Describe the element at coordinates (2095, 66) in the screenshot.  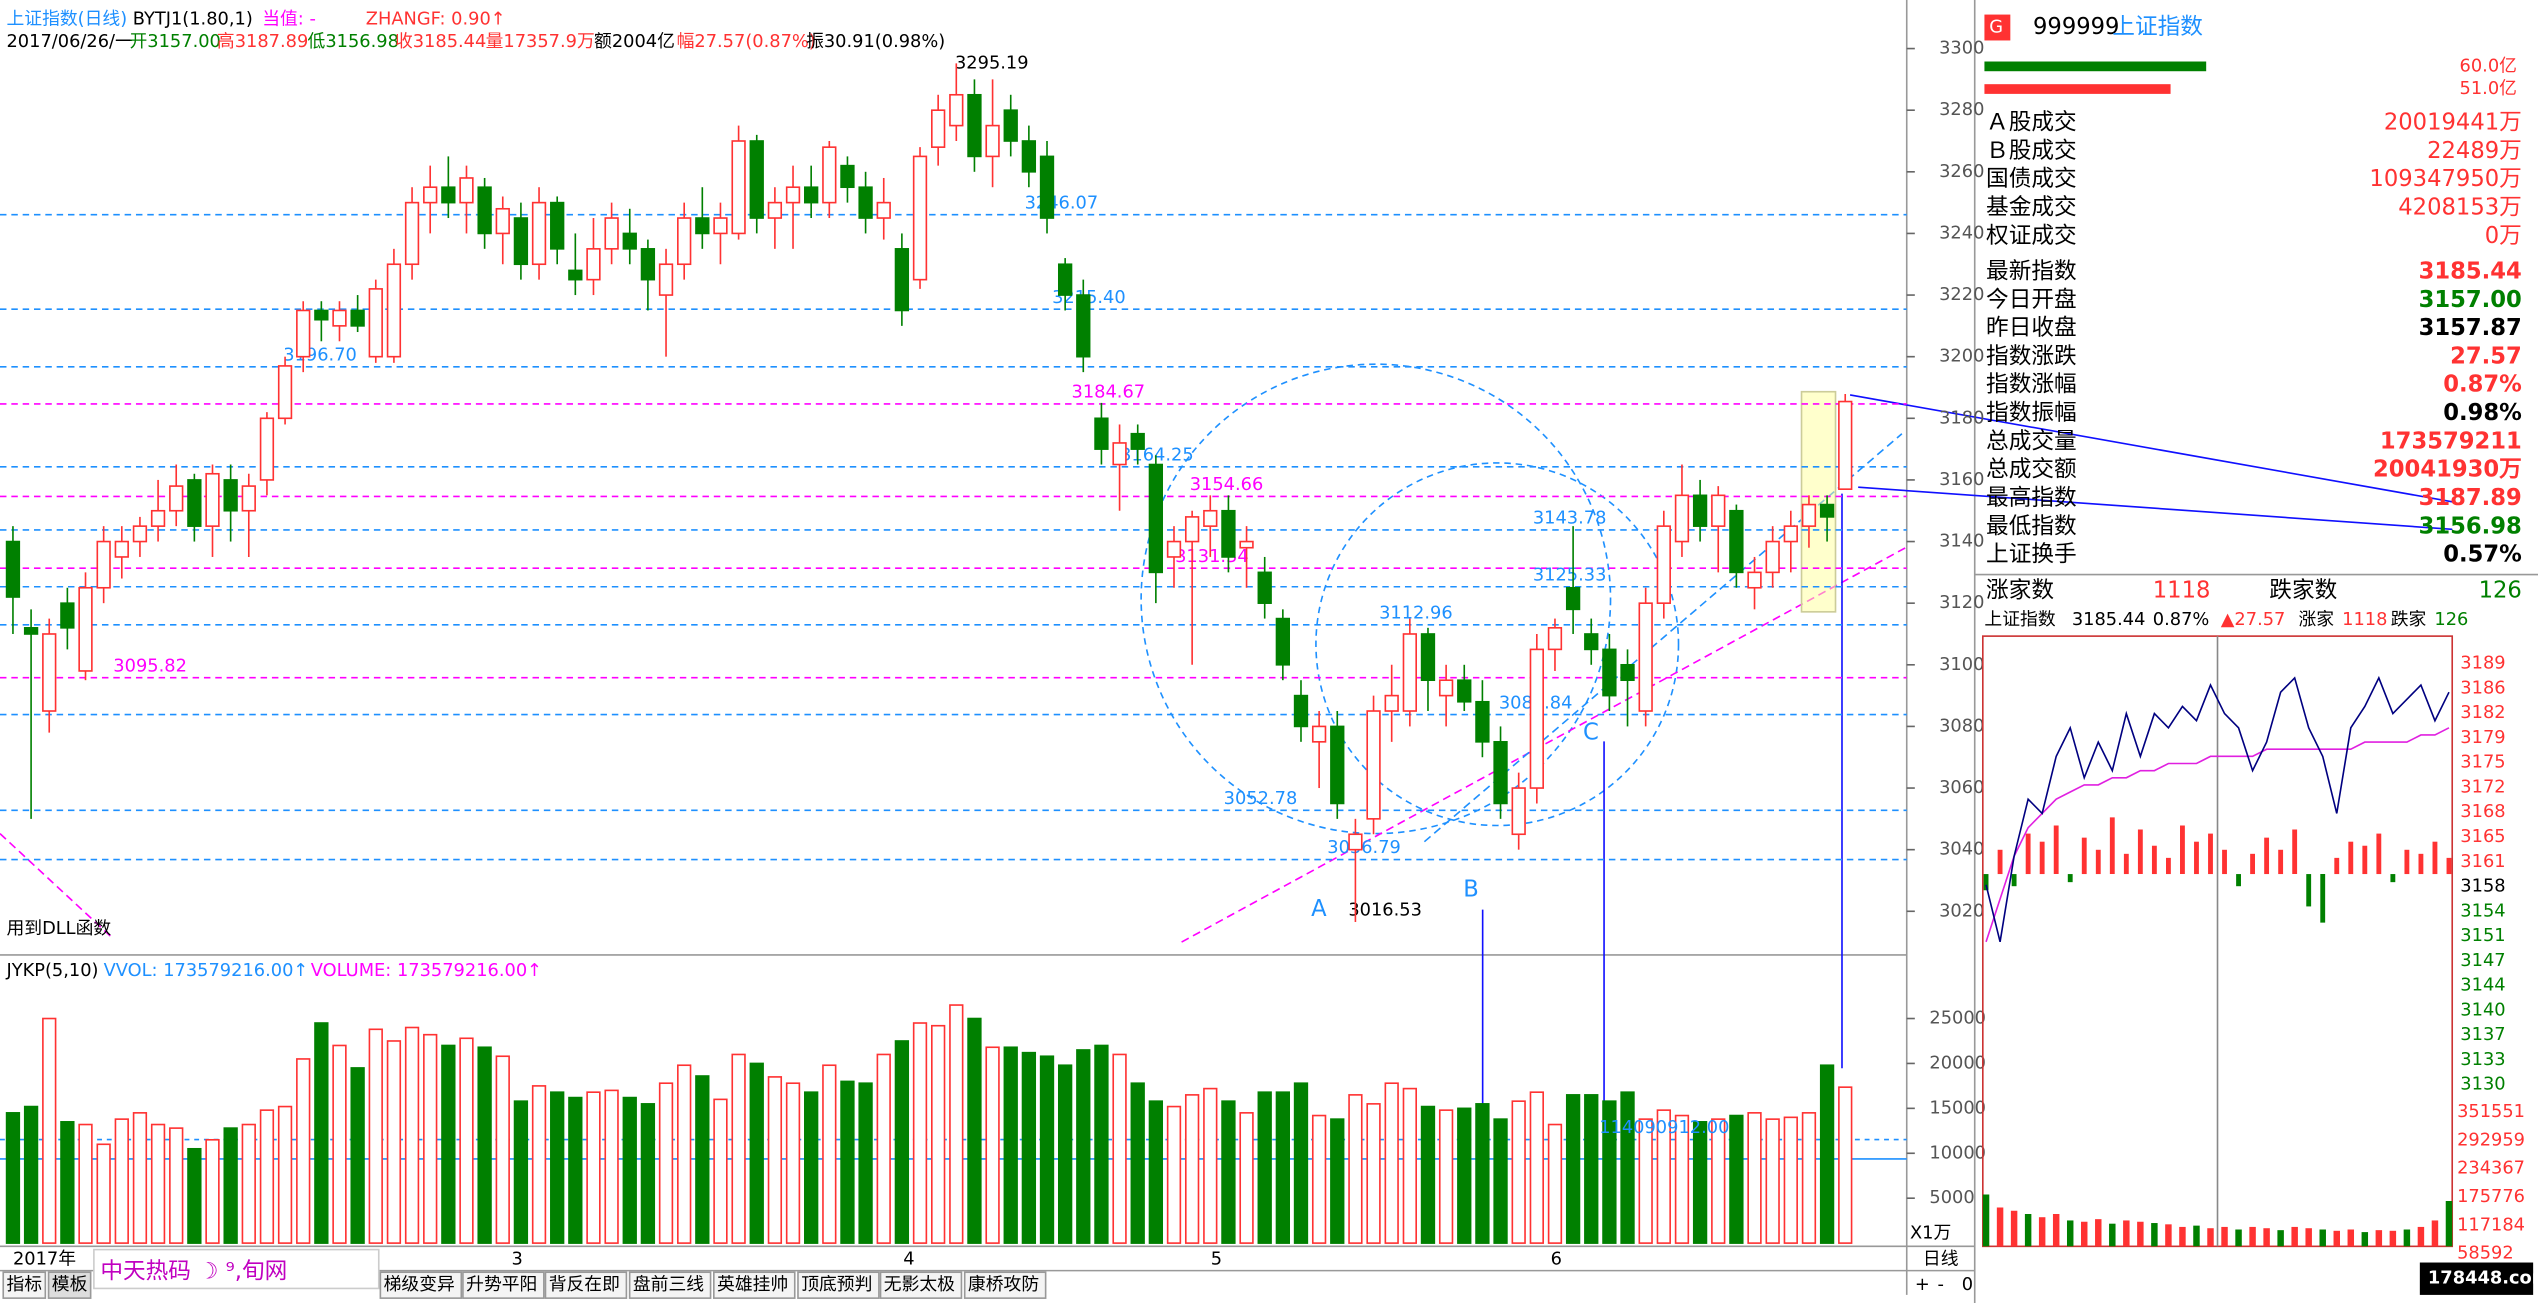
I see `bar` at that location.